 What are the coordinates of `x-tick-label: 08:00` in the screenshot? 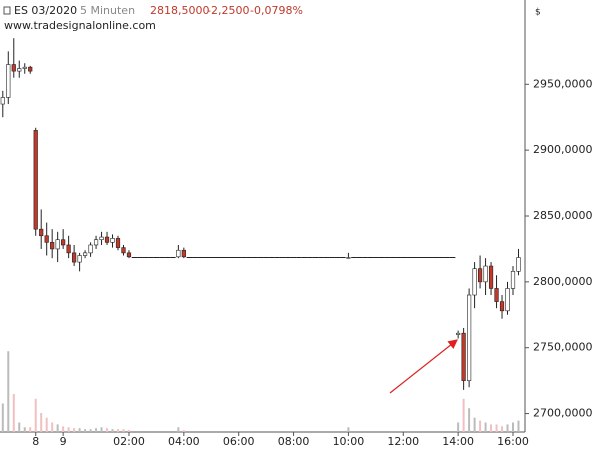 It's located at (294, 441).